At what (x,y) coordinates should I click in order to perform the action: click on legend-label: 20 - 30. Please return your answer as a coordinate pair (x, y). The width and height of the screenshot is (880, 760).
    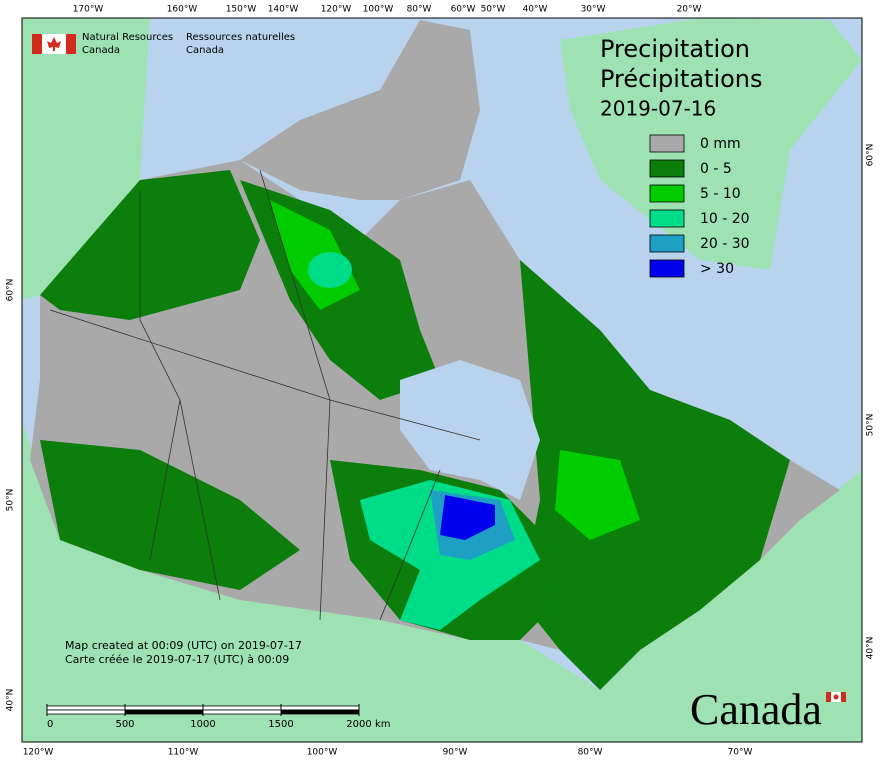
    Looking at the image, I should click on (725, 244).